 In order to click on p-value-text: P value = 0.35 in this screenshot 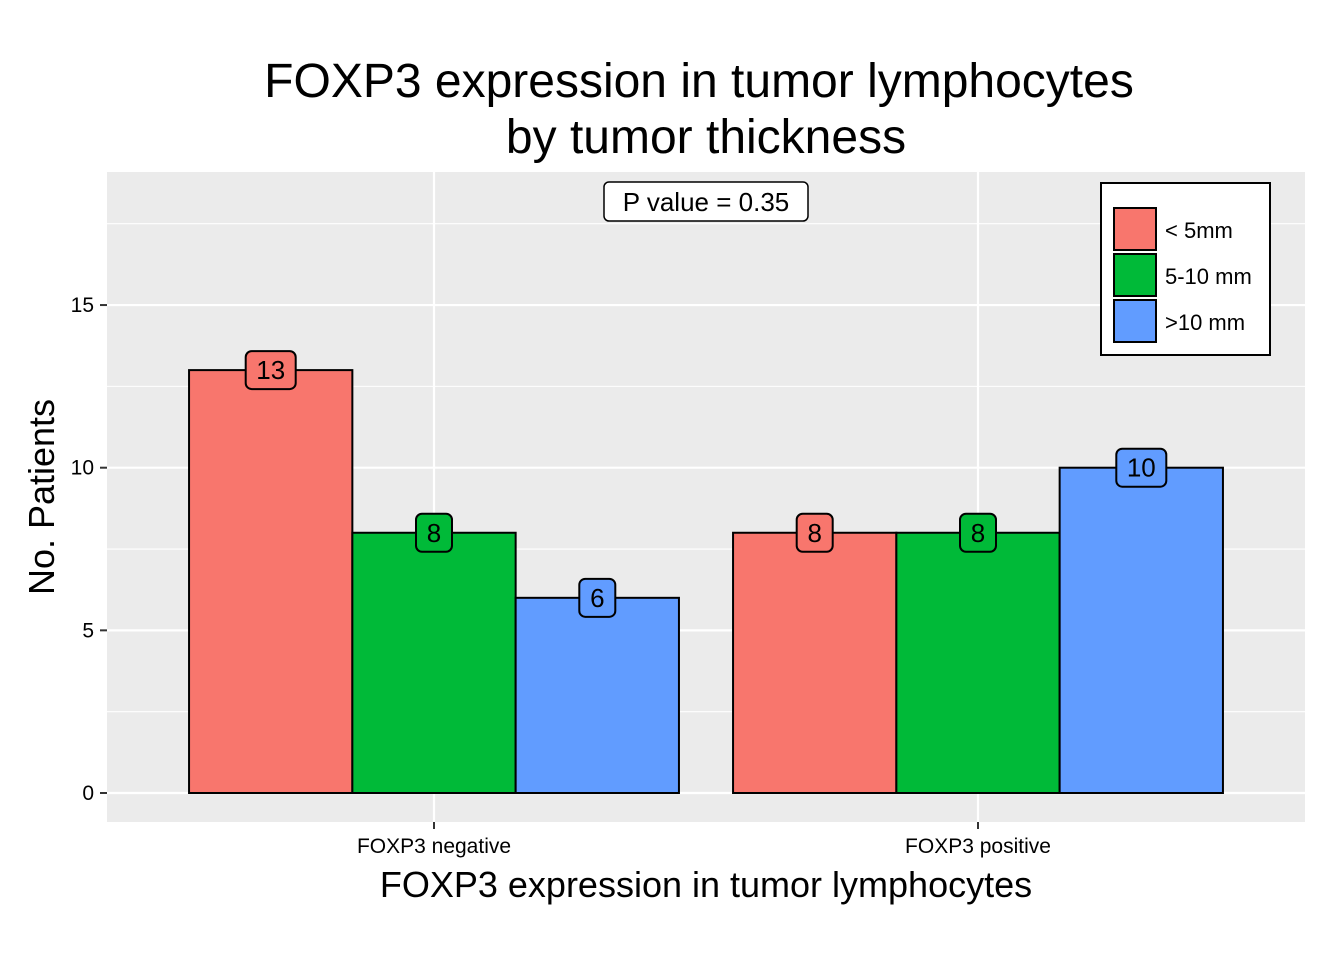, I will do `click(706, 202)`.